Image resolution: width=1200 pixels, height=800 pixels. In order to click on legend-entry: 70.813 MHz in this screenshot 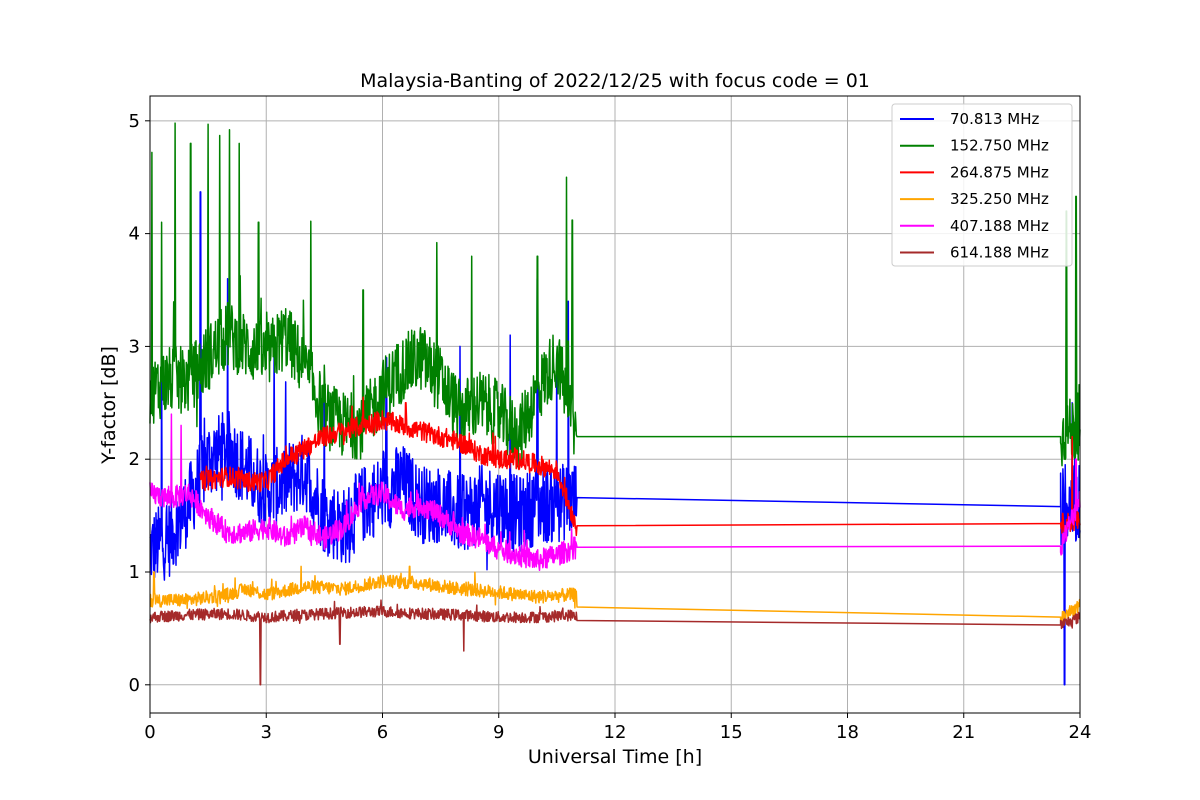, I will do `click(994, 119)`.